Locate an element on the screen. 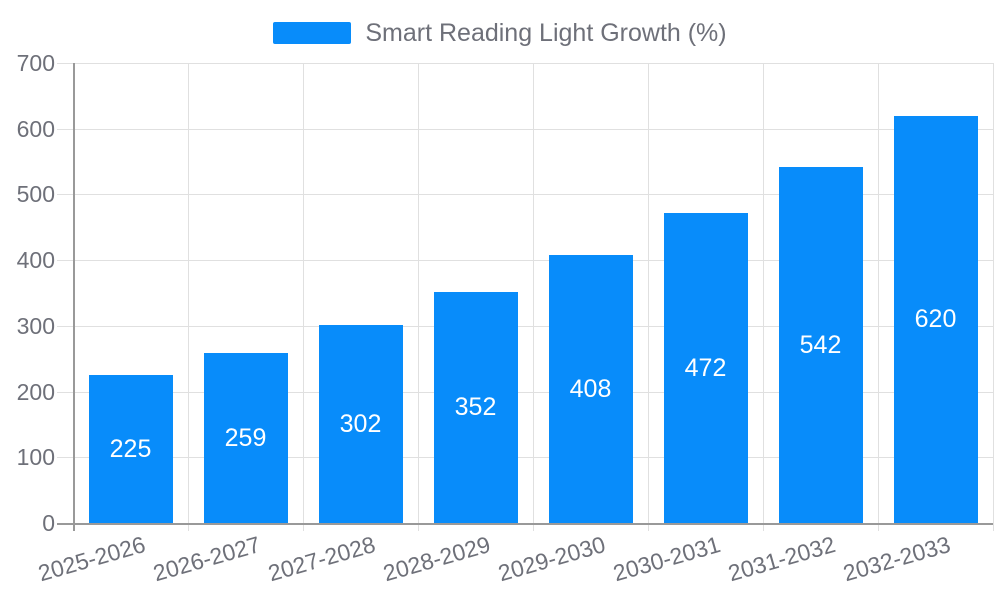 Image resolution: width=1000 pixels, height=600 pixels. y-axis-tick-label: 400 is located at coordinates (35, 260).